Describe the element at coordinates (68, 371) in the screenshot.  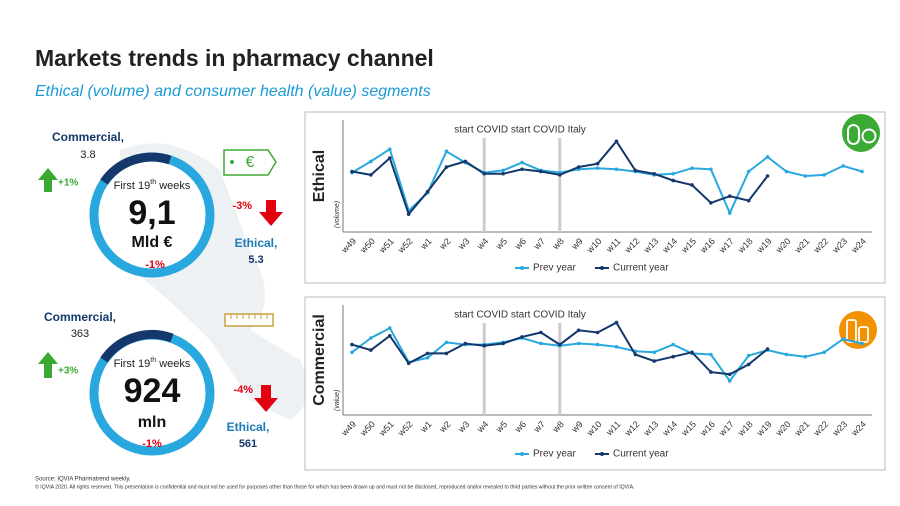
I see `commercial-change: +3%` at that location.